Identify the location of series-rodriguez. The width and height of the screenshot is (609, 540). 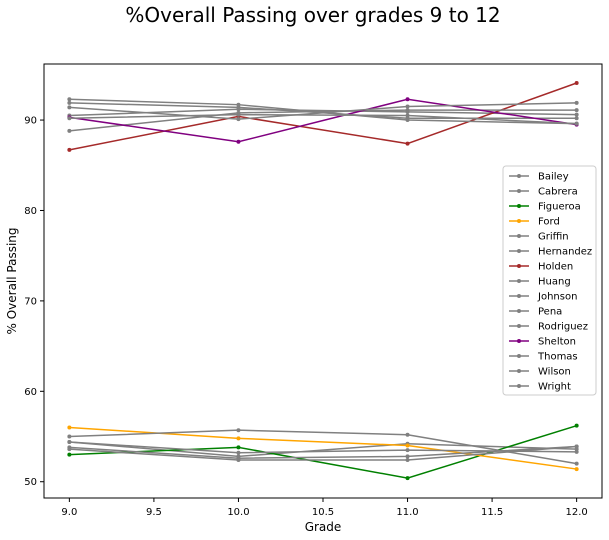
(323, 452).